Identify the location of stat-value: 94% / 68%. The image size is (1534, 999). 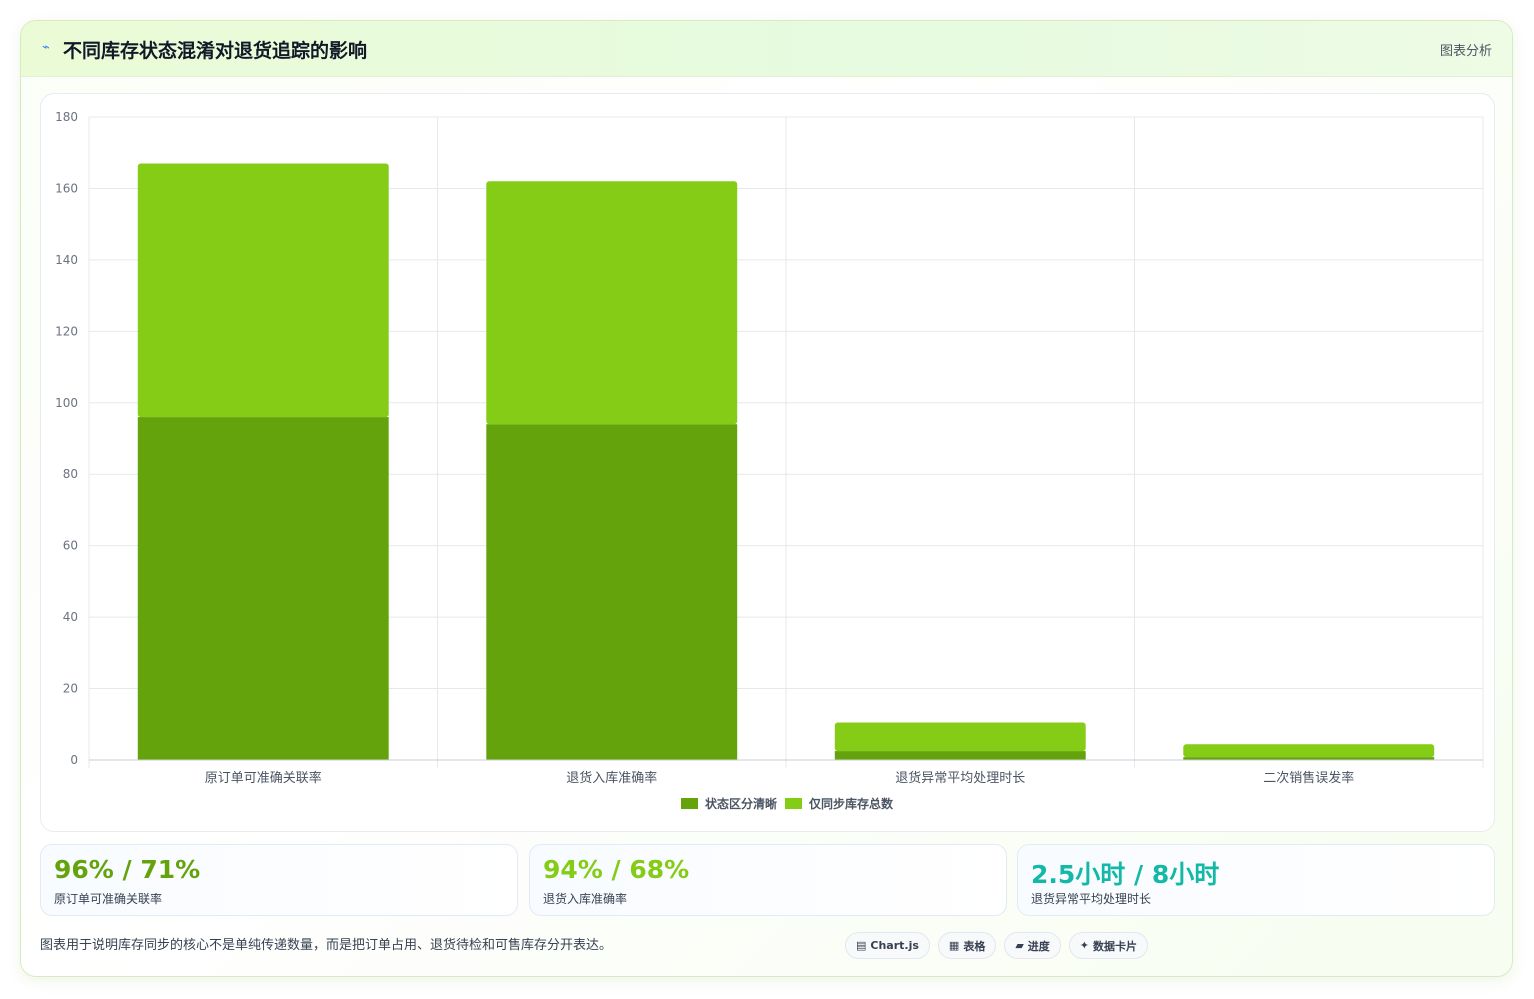
(616, 869).